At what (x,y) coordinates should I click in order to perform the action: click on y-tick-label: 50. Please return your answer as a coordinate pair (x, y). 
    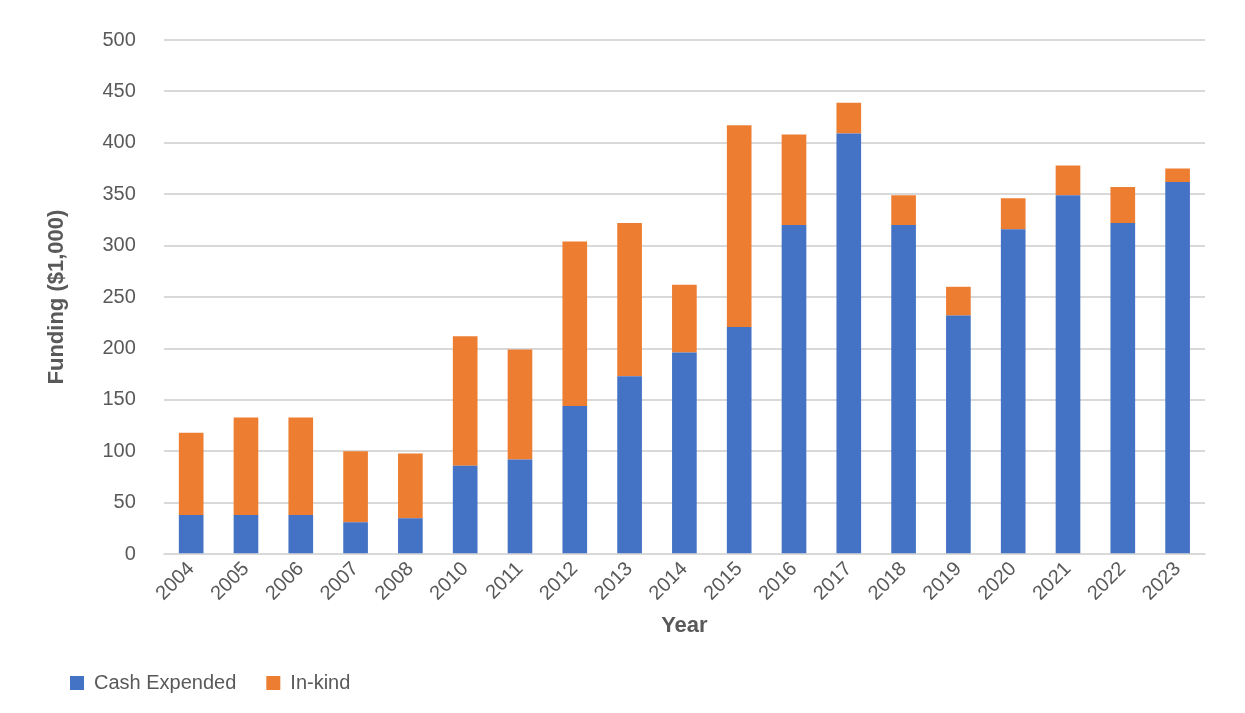
    Looking at the image, I should click on (124, 501).